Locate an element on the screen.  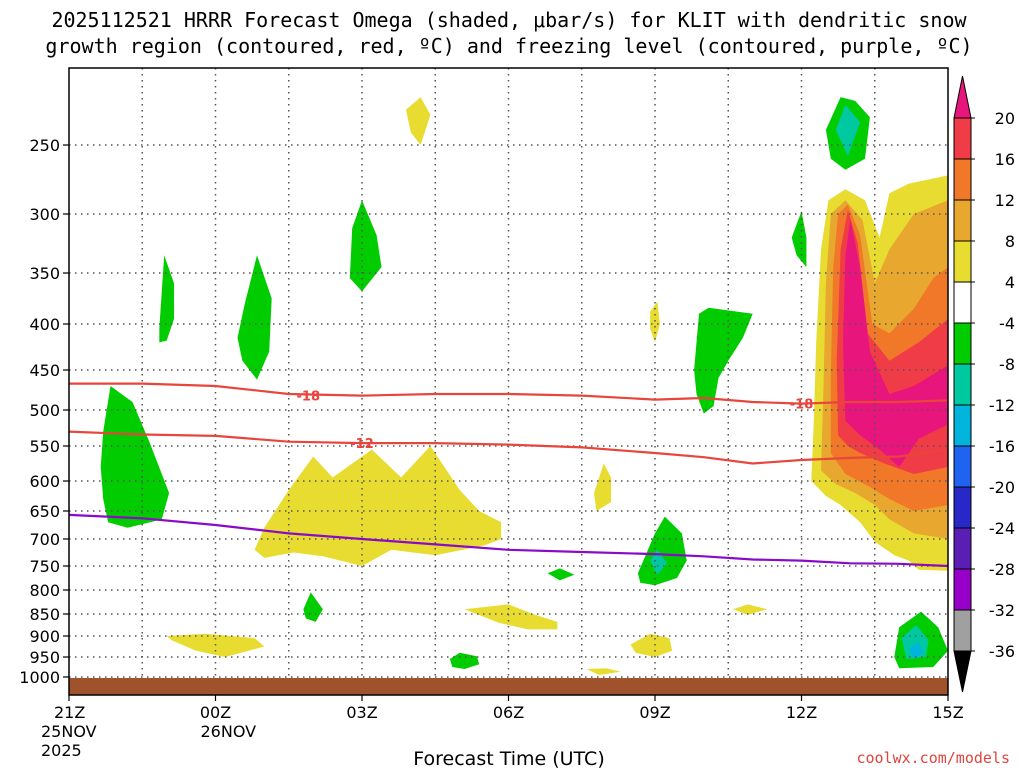
colorbar-label: -8 is located at coordinates (1007, 364).